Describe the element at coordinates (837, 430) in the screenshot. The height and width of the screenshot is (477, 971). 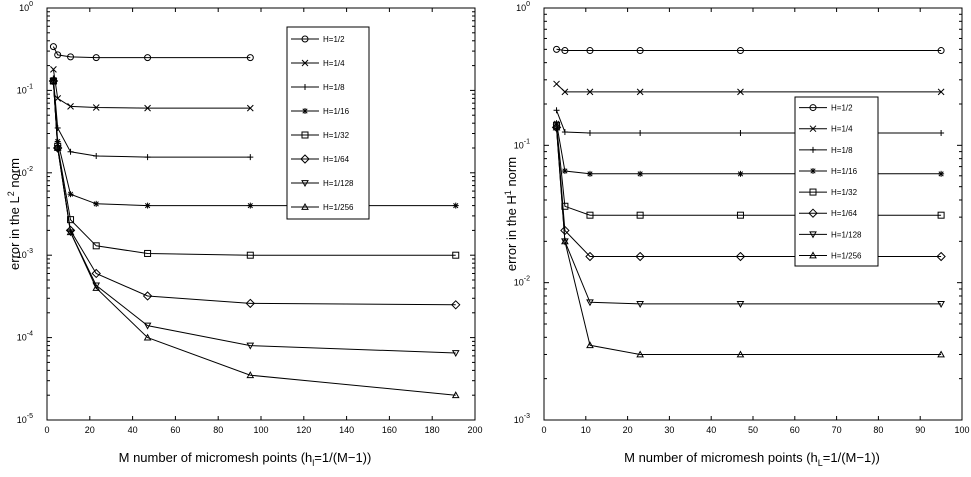
I see `x-tick-label: 70` at that location.